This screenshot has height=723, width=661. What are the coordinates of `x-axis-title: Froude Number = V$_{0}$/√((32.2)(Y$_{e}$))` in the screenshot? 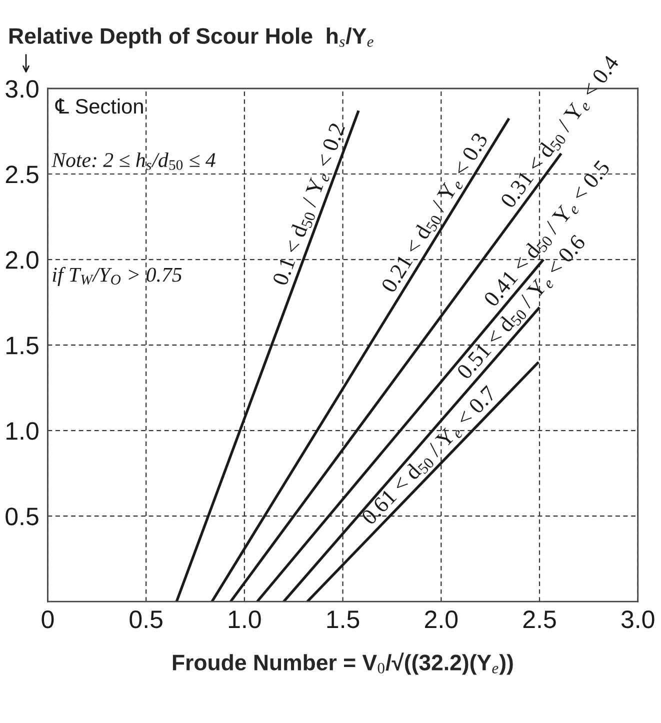 It's located at (342, 663).